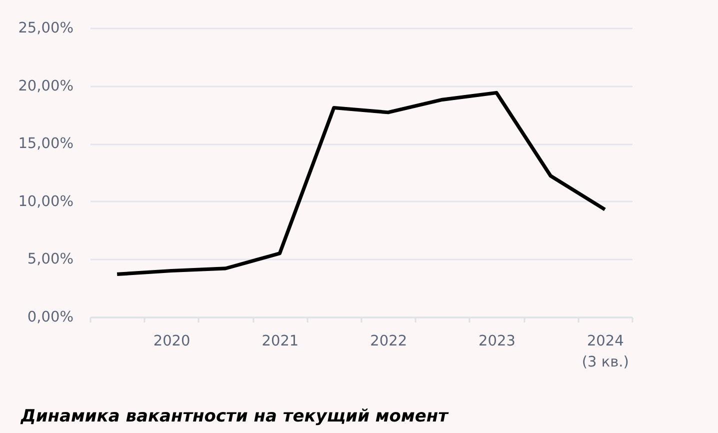 Image resolution: width=718 pixels, height=433 pixels. What do you see at coordinates (389, 342) in the screenshot?
I see `x-tick-label: 2022` at bounding box center [389, 342].